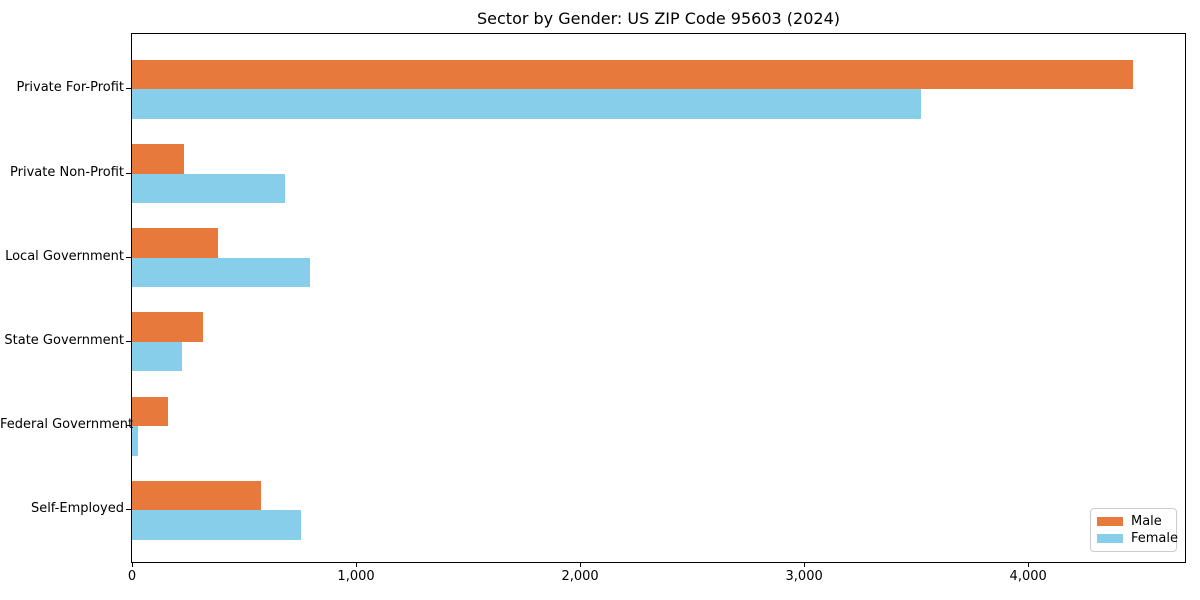 This screenshot has width=1200, height=600. What do you see at coordinates (132, 576) in the screenshot?
I see `x-tick-label: 0` at bounding box center [132, 576].